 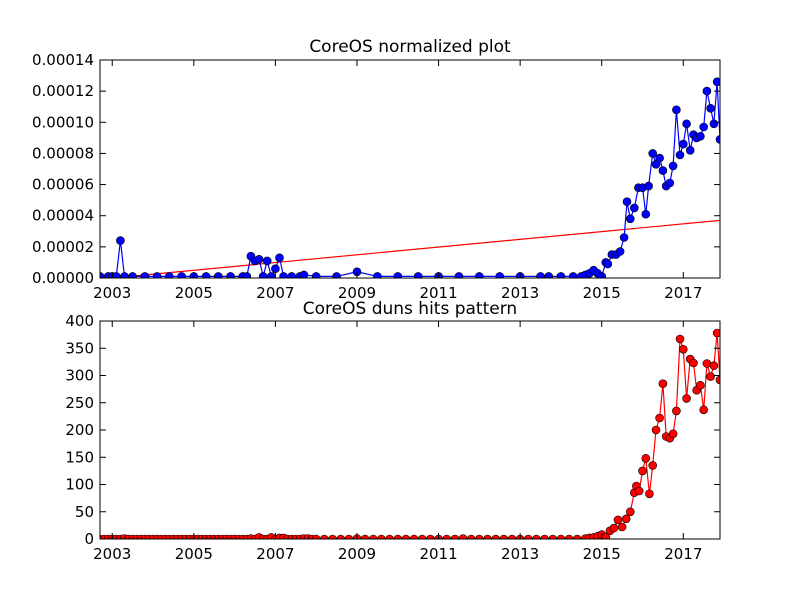 What do you see at coordinates (79, 376) in the screenshot?
I see `y-tick-label: 300` at bounding box center [79, 376].